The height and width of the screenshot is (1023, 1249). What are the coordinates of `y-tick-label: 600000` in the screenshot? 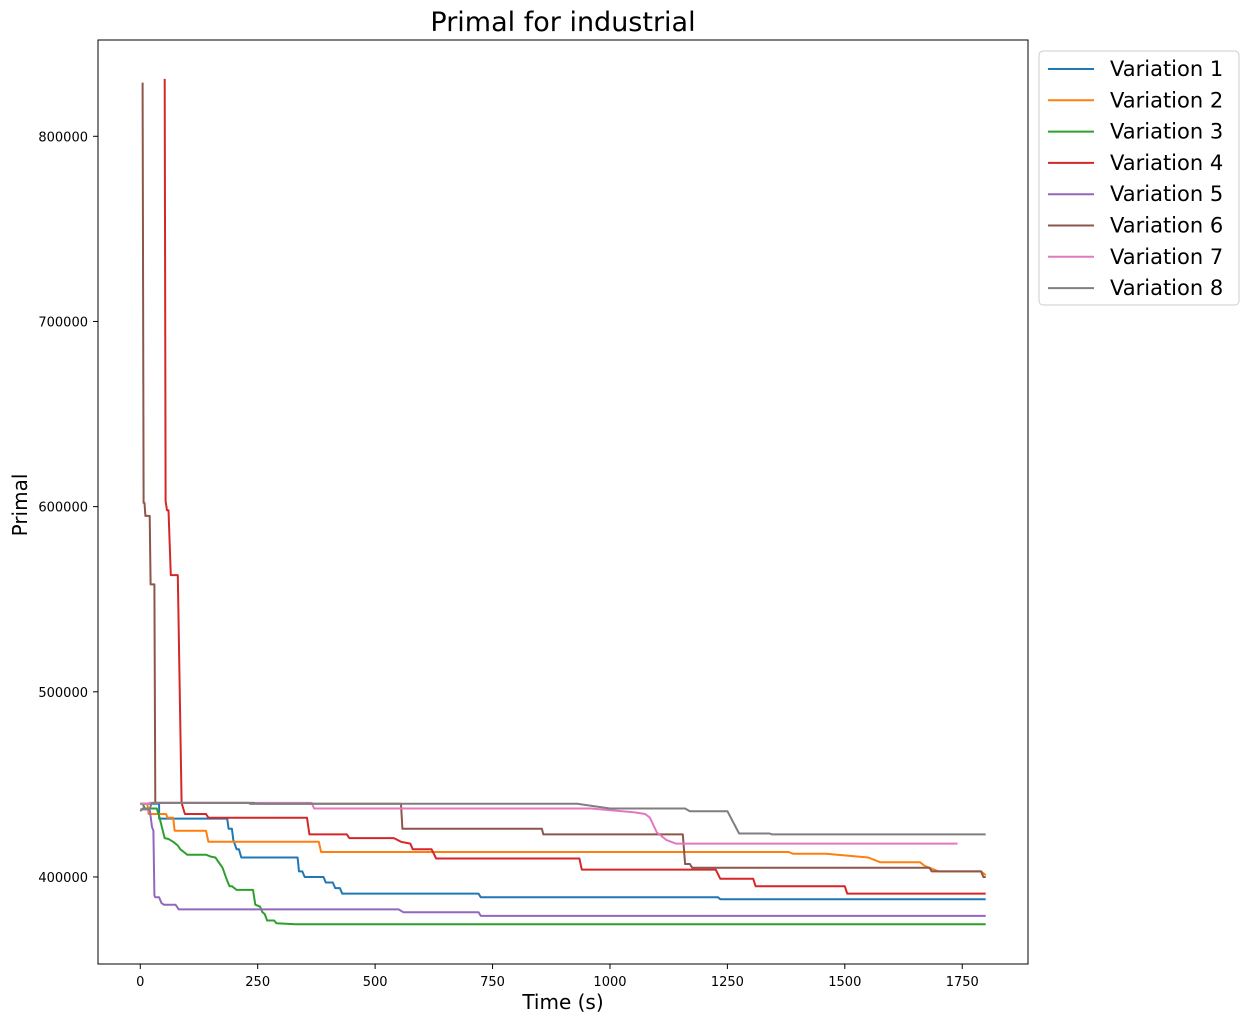 It's located at (63, 508).